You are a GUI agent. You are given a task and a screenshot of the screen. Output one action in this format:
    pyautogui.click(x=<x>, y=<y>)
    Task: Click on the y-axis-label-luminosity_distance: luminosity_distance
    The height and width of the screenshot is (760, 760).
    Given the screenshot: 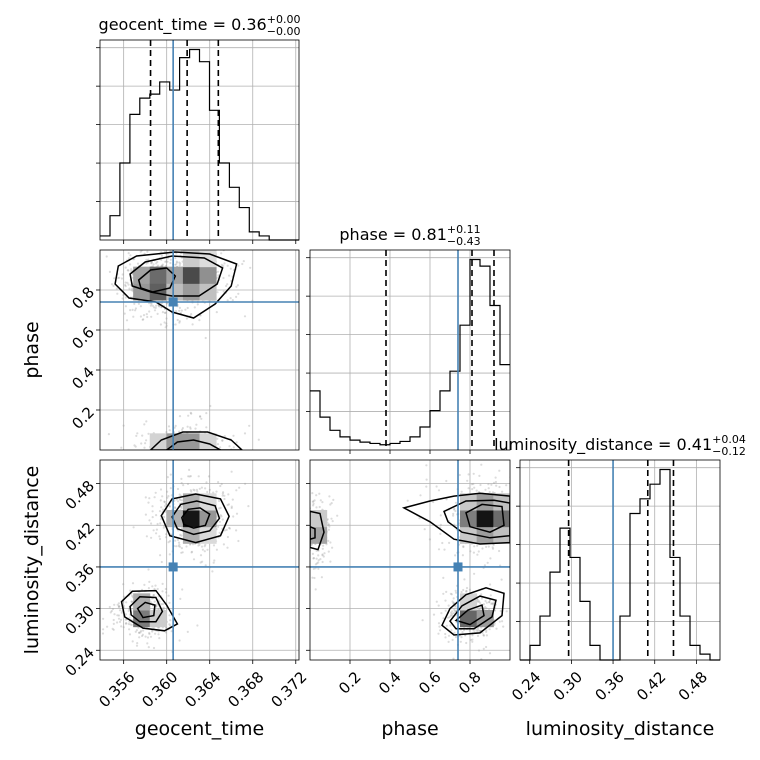 What is the action you would take?
    pyautogui.click(x=32, y=560)
    